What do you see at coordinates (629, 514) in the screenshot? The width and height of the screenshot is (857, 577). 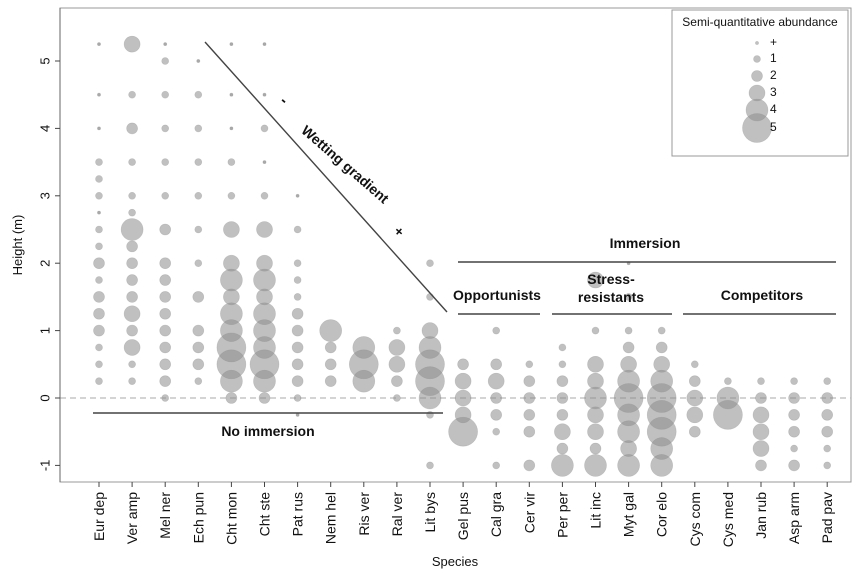 I see `x-tick-label: Myt gal` at bounding box center [629, 514].